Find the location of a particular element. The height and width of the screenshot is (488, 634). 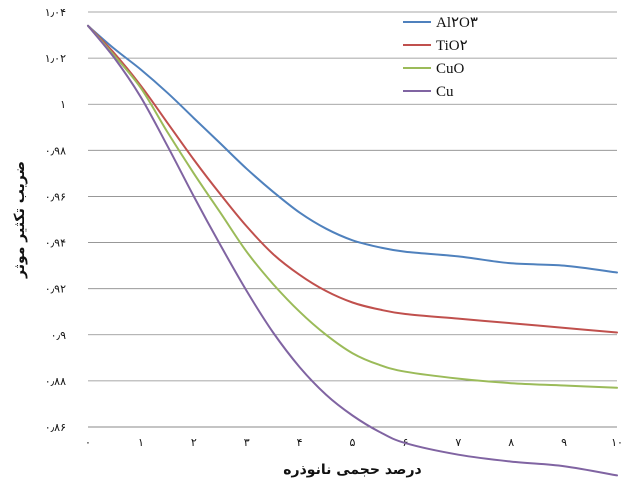

y-tick-label: ۰٫۹۸ is located at coordinates (55, 150).